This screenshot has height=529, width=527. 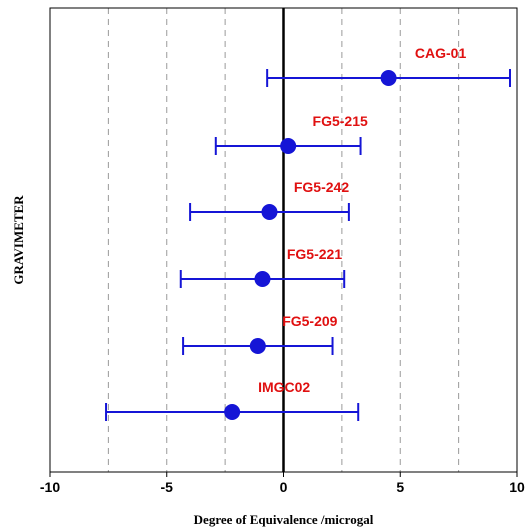 What do you see at coordinates (232, 400) in the screenshot?
I see `series-imgc02: IMGC02` at bounding box center [232, 400].